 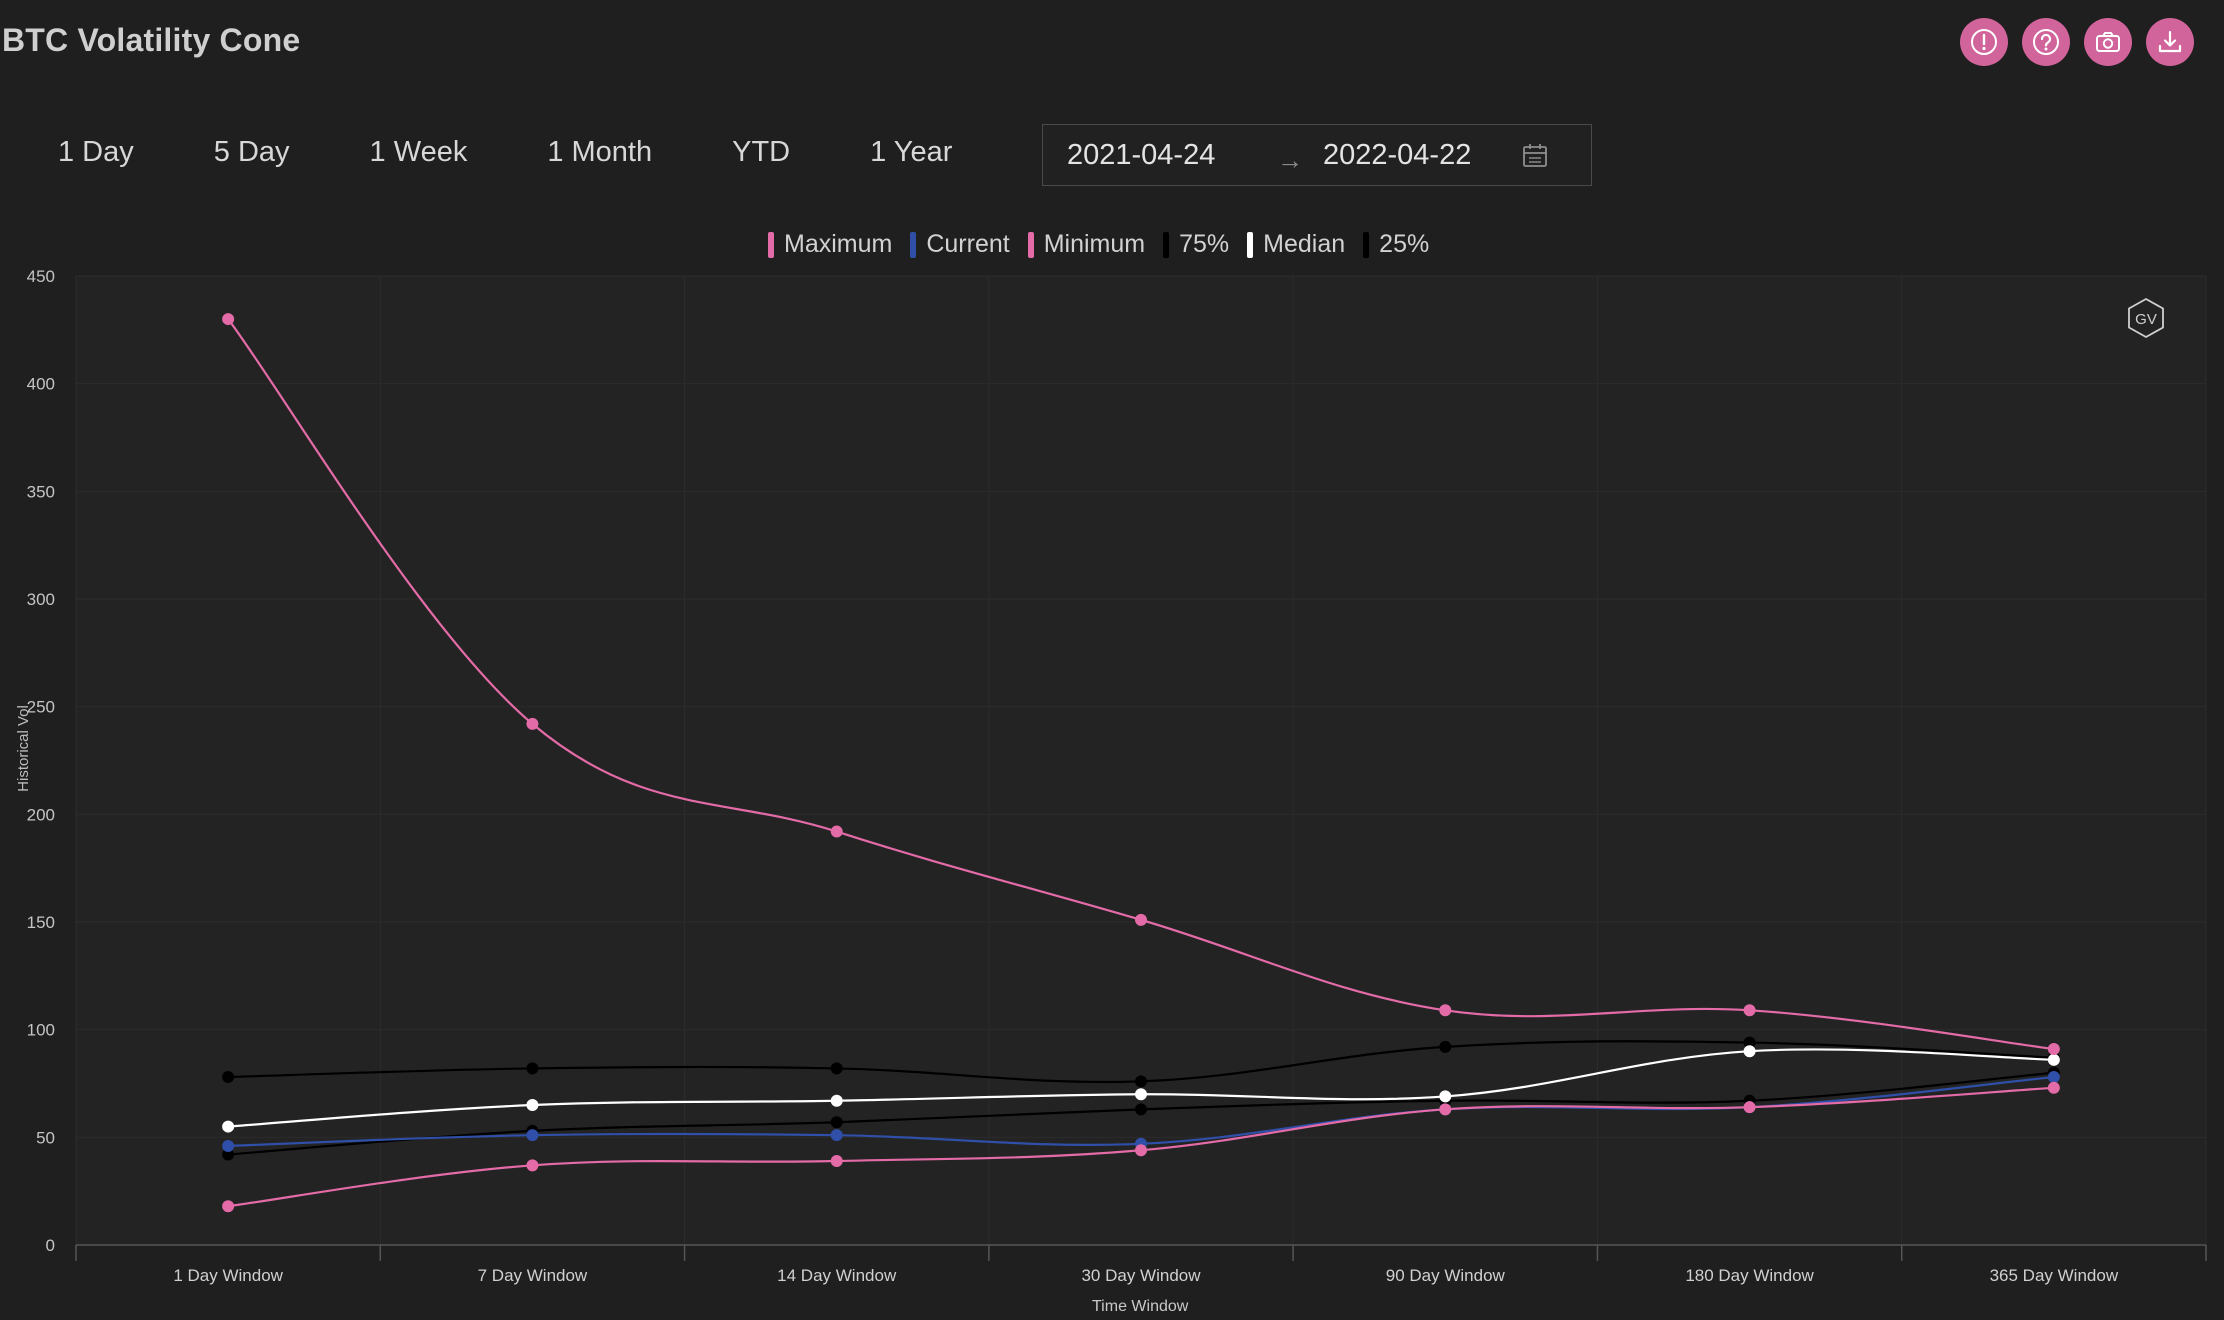 What do you see at coordinates (41, 1030) in the screenshot?
I see `y-tick-label: 100` at bounding box center [41, 1030].